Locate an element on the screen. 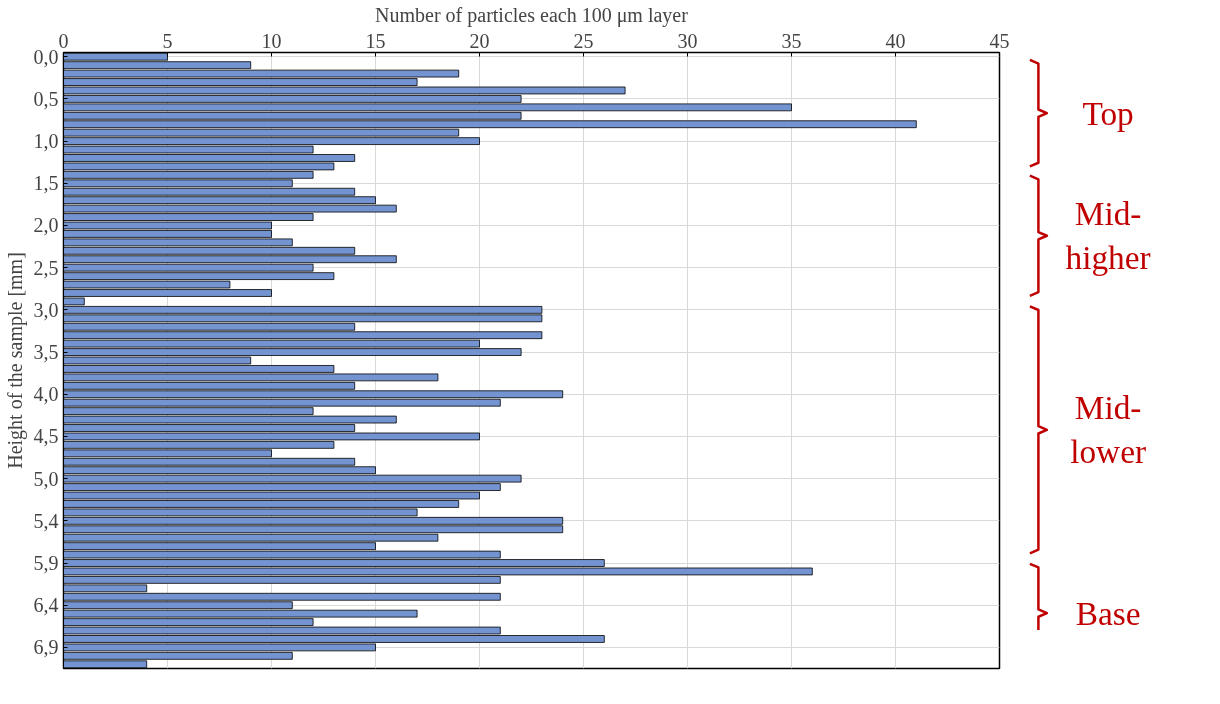  x-tick-label: 15 is located at coordinates (375, 40).